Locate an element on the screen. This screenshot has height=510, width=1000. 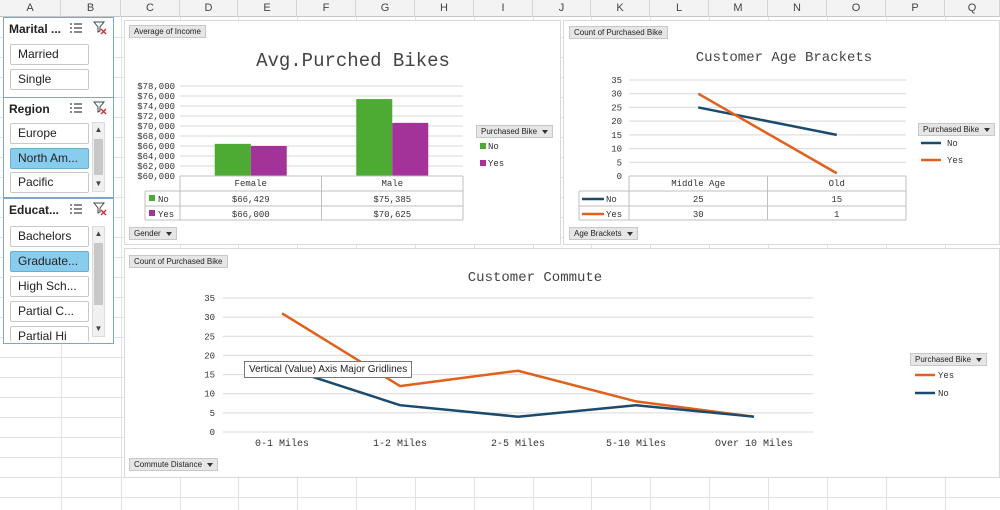
slicer-item-europe: Europe is located at coordinates (49, 133).